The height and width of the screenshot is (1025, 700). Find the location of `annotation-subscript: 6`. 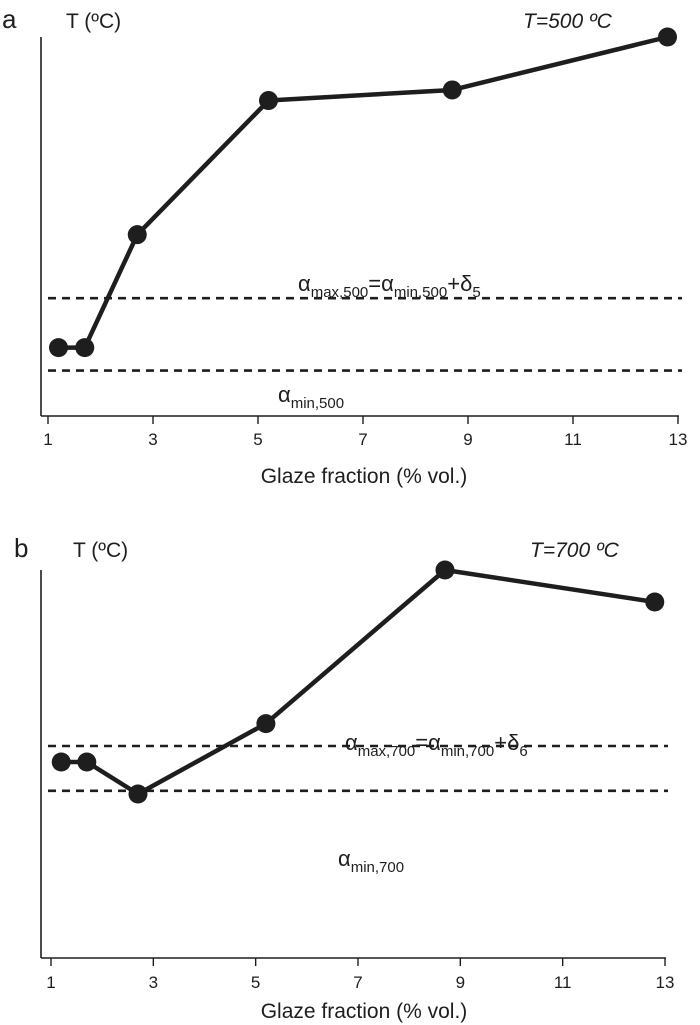

annotation-subscript: 6 is located at coordinates (523, 751).